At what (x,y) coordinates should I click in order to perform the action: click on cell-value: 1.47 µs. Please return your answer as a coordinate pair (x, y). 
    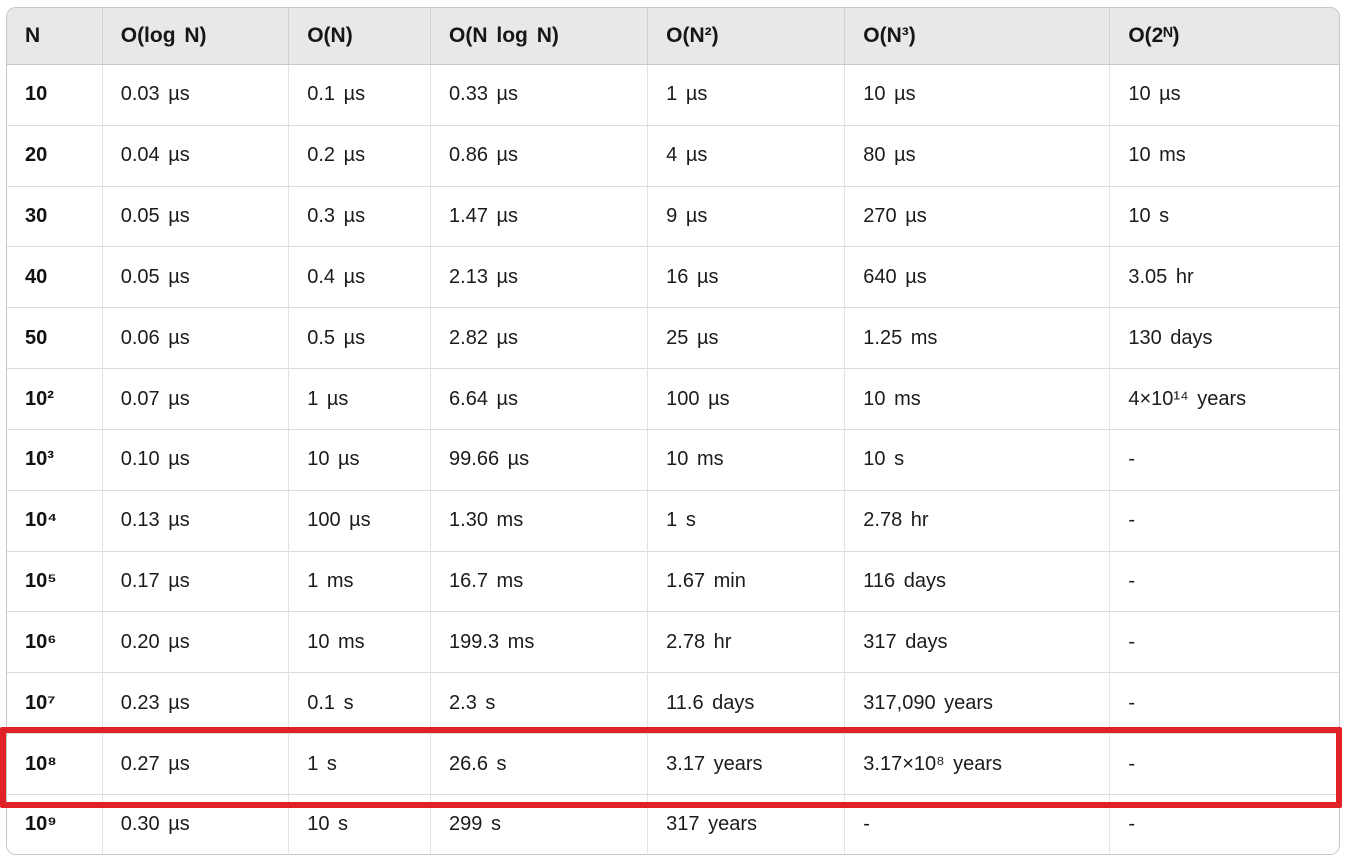
    Looking at the image, I should click on (539, 216).